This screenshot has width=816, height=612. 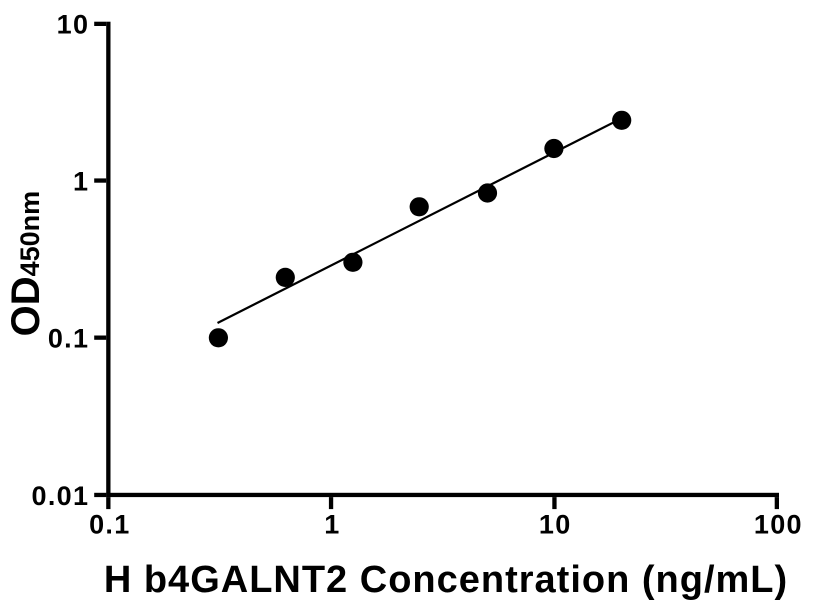 I want to click on svg-text: 100, so click(x=778, y=524).